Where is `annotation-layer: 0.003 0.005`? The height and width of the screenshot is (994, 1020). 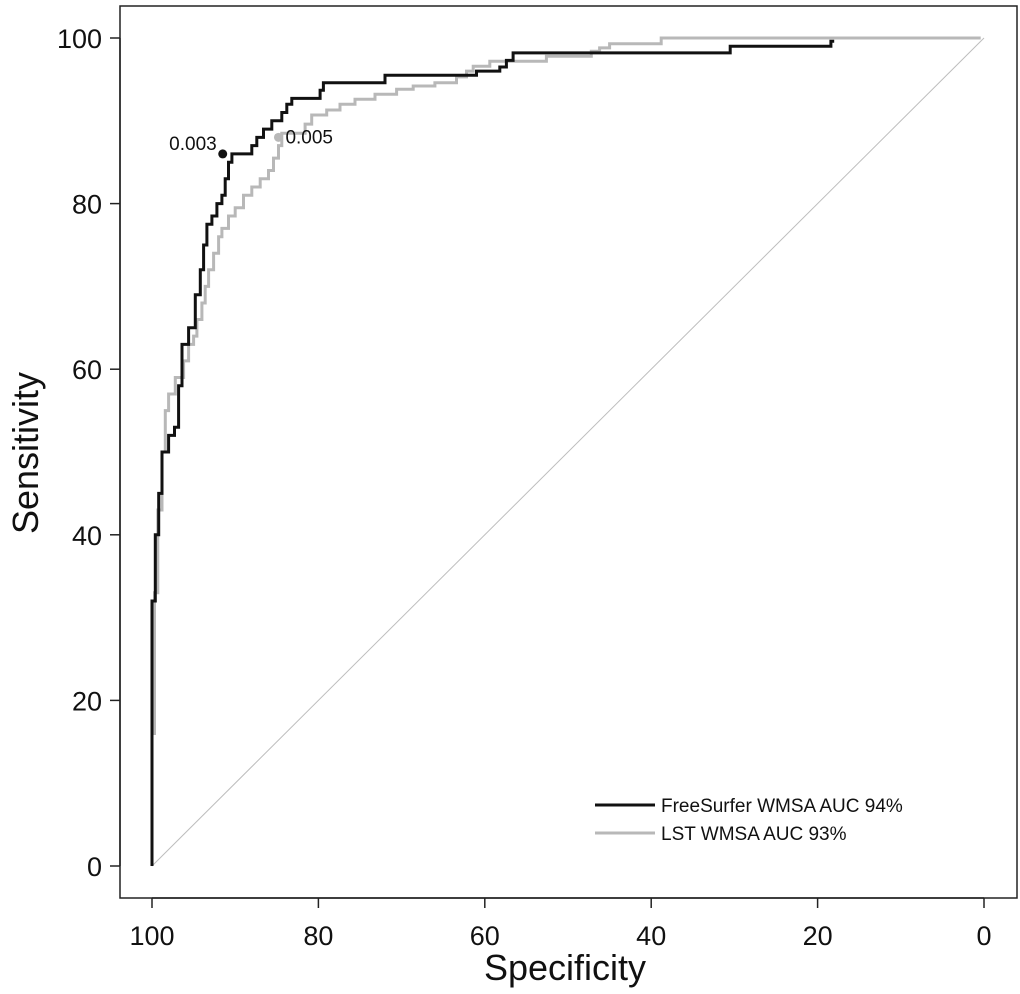 annotation-layer: 0.003 0.005 is located at coordinates (251, 143).